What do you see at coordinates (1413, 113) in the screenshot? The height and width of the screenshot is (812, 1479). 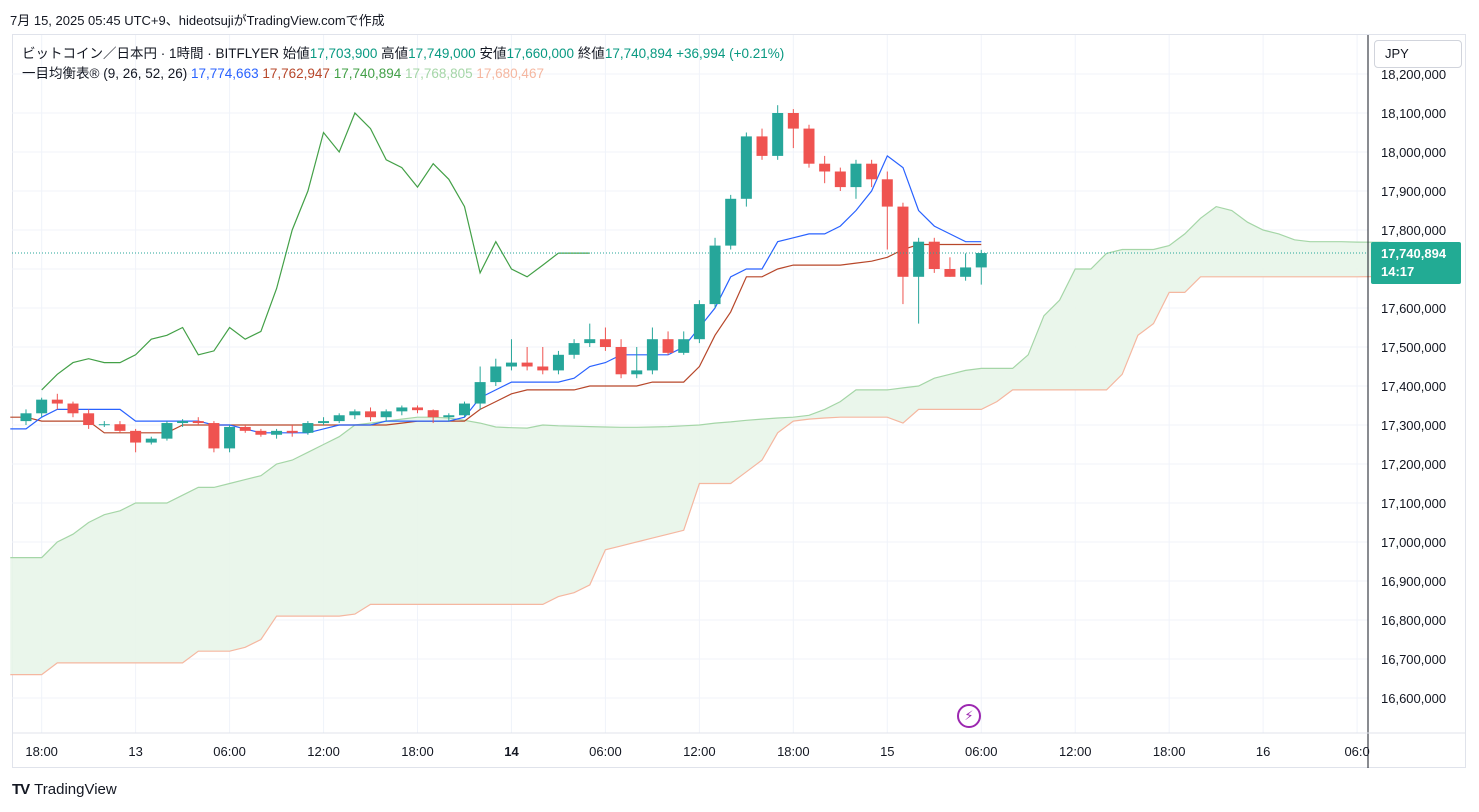 I see `price-tick-label: 18,100,000` at bounding box center [1413, 113].